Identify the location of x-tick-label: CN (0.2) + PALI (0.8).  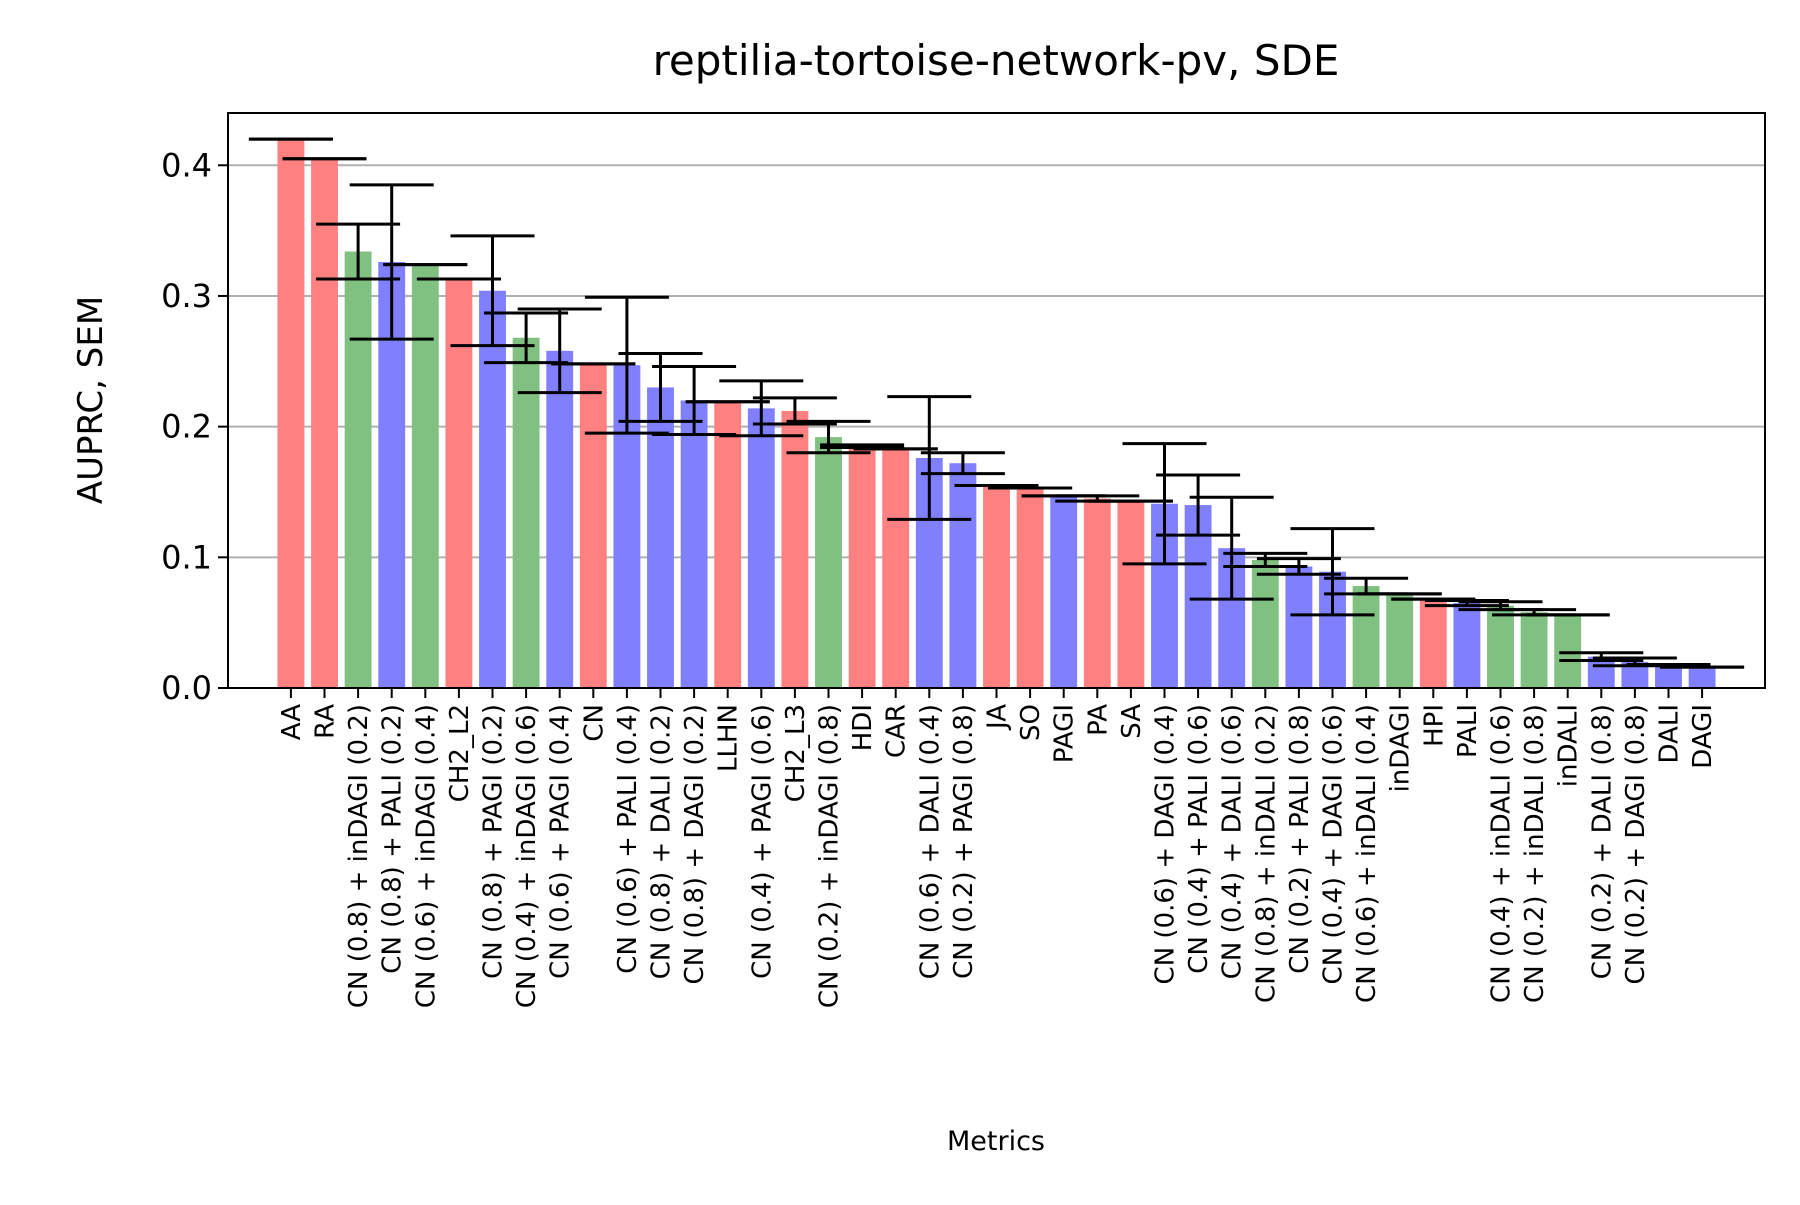
(1300, 839).